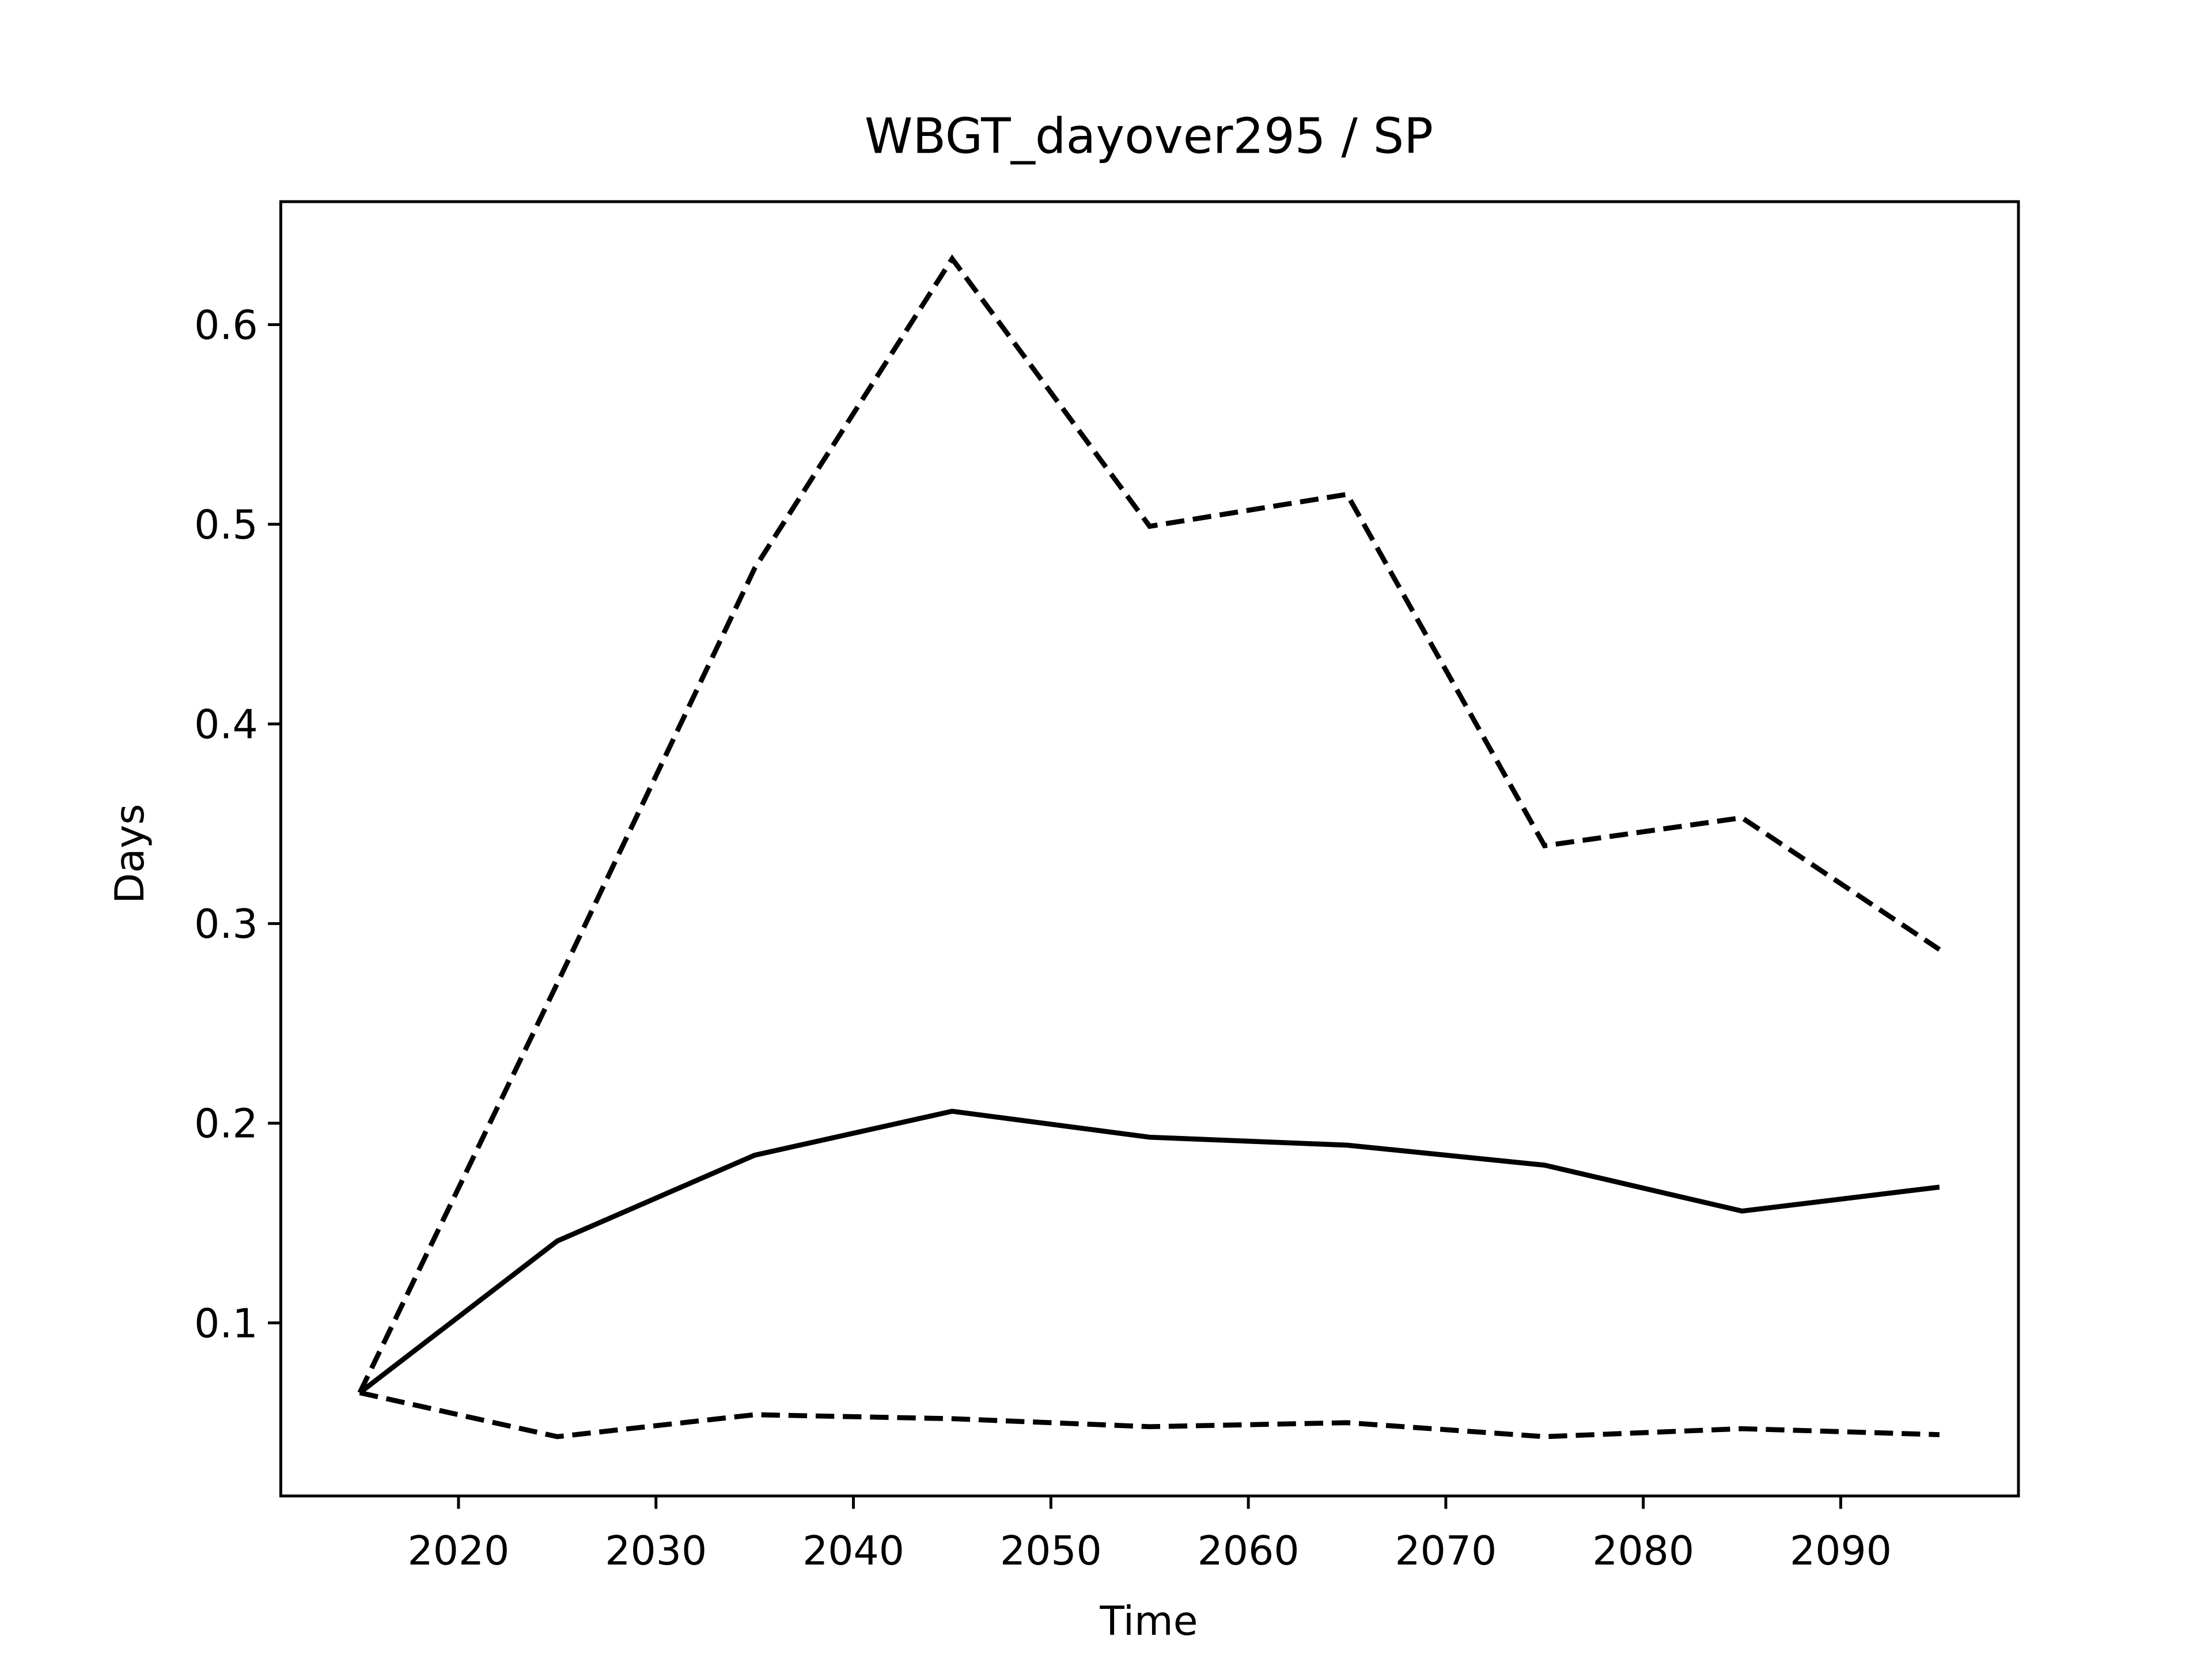 This screenshot has height=1659, width=2212. What do you see at coordinates (459, 1551) in the screenshot?
I see `x-tick-label: 2020` at bounding box center [459, 1551].